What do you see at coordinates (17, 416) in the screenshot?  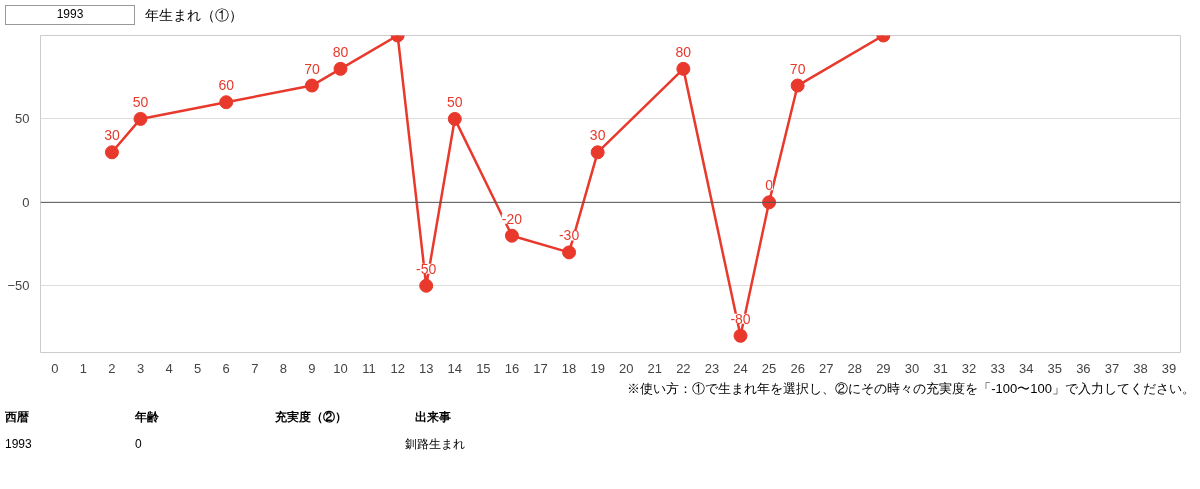 I see `text: 西暦` at bounding box center [17, 416].